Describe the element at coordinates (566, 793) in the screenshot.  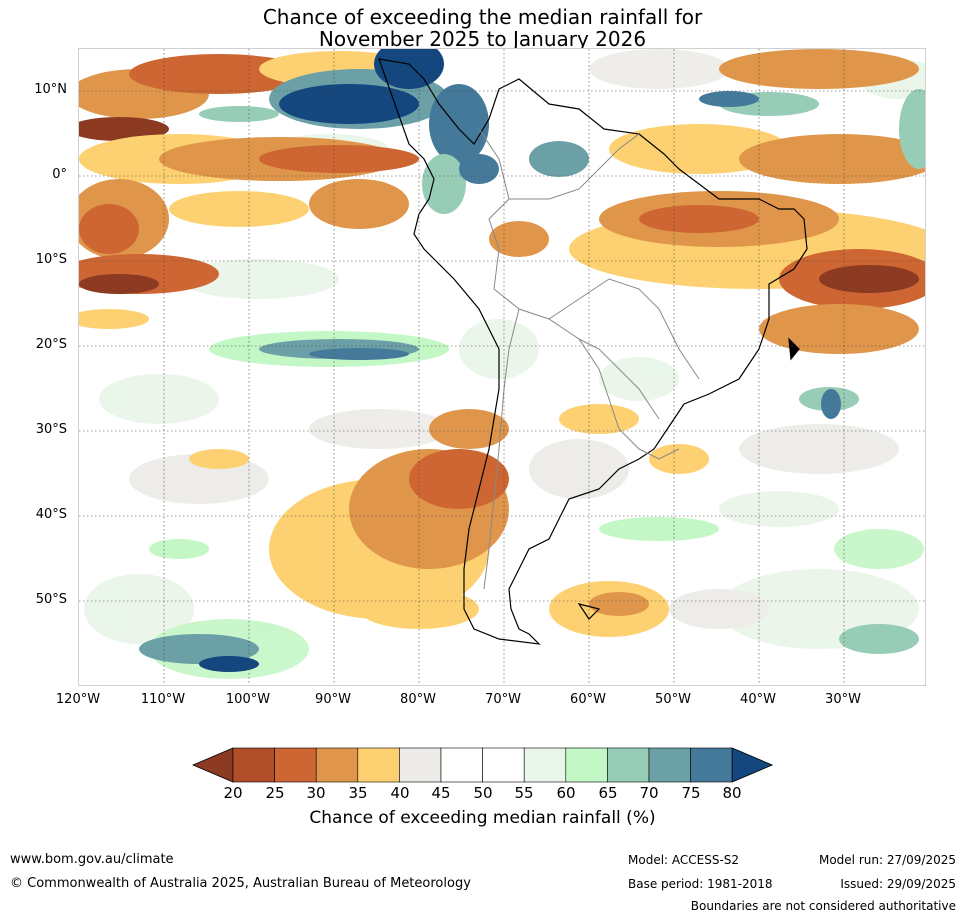
I see `colorbar-tick-60: 60` at that location.